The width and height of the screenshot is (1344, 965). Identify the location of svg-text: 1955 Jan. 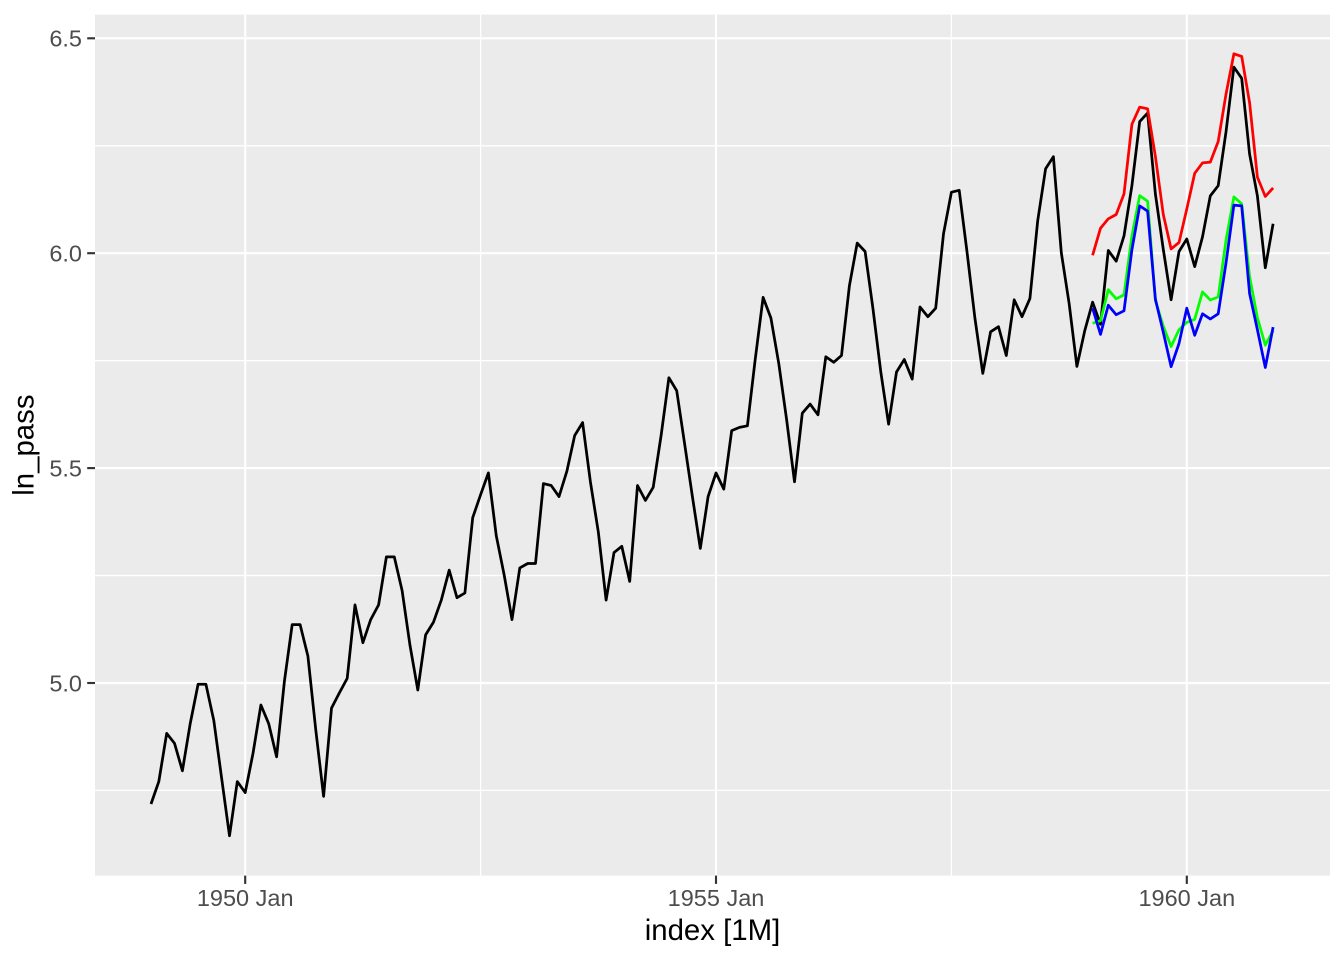
(716, 898).